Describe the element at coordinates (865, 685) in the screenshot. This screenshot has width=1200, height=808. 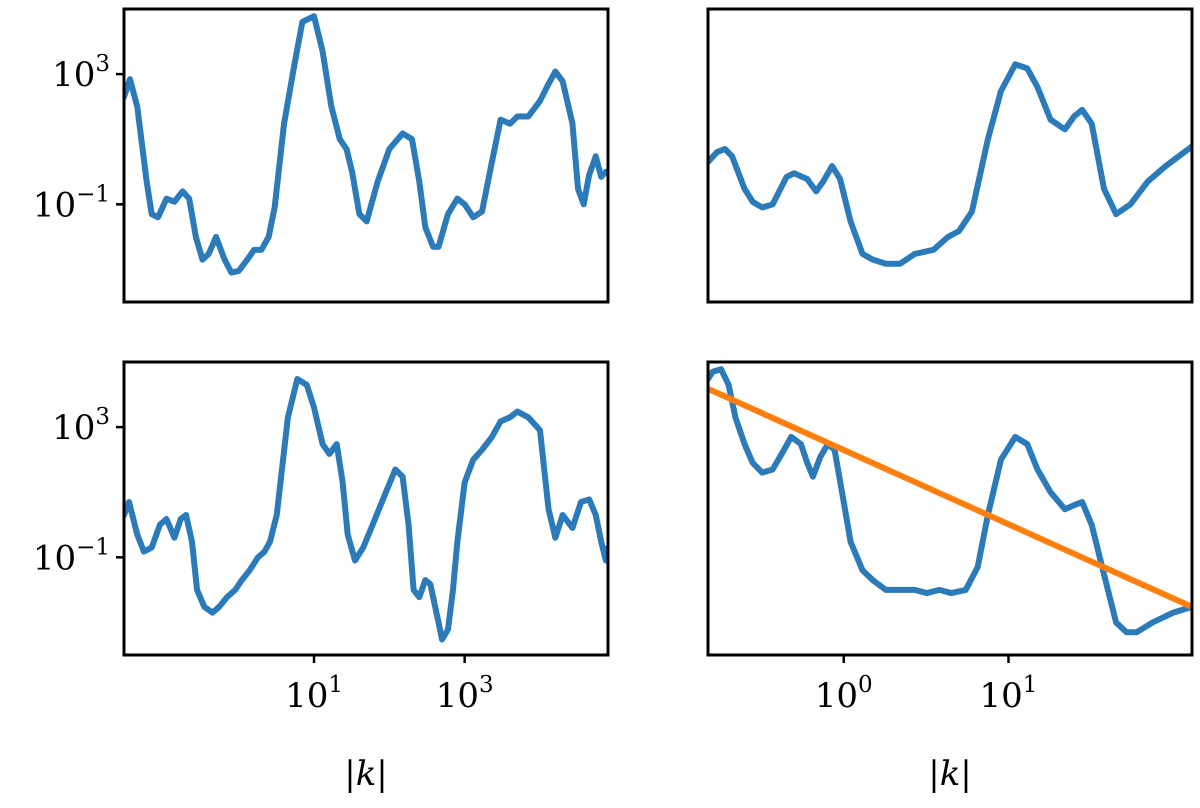
I see `x-tick-label-exponent: 0` at that location.